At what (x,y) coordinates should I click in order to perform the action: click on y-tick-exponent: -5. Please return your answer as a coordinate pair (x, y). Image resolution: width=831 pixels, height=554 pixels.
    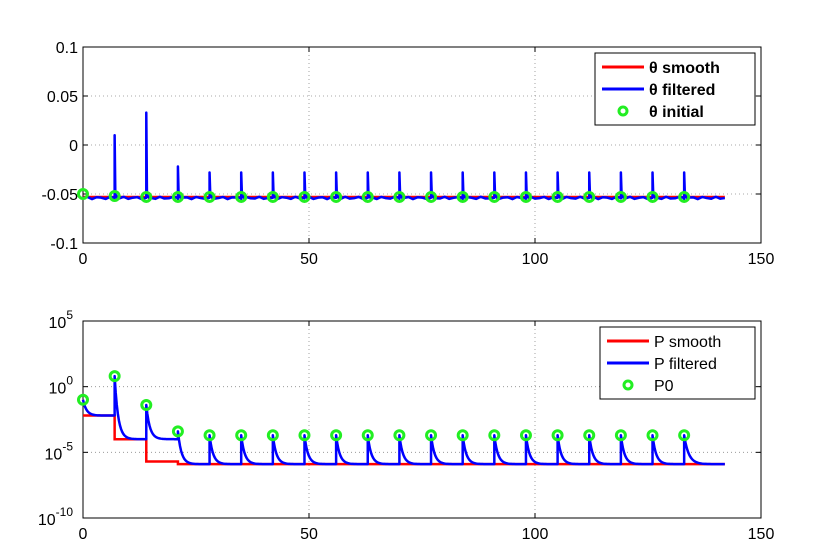
    Looking at the image, I should click on (67, 446).